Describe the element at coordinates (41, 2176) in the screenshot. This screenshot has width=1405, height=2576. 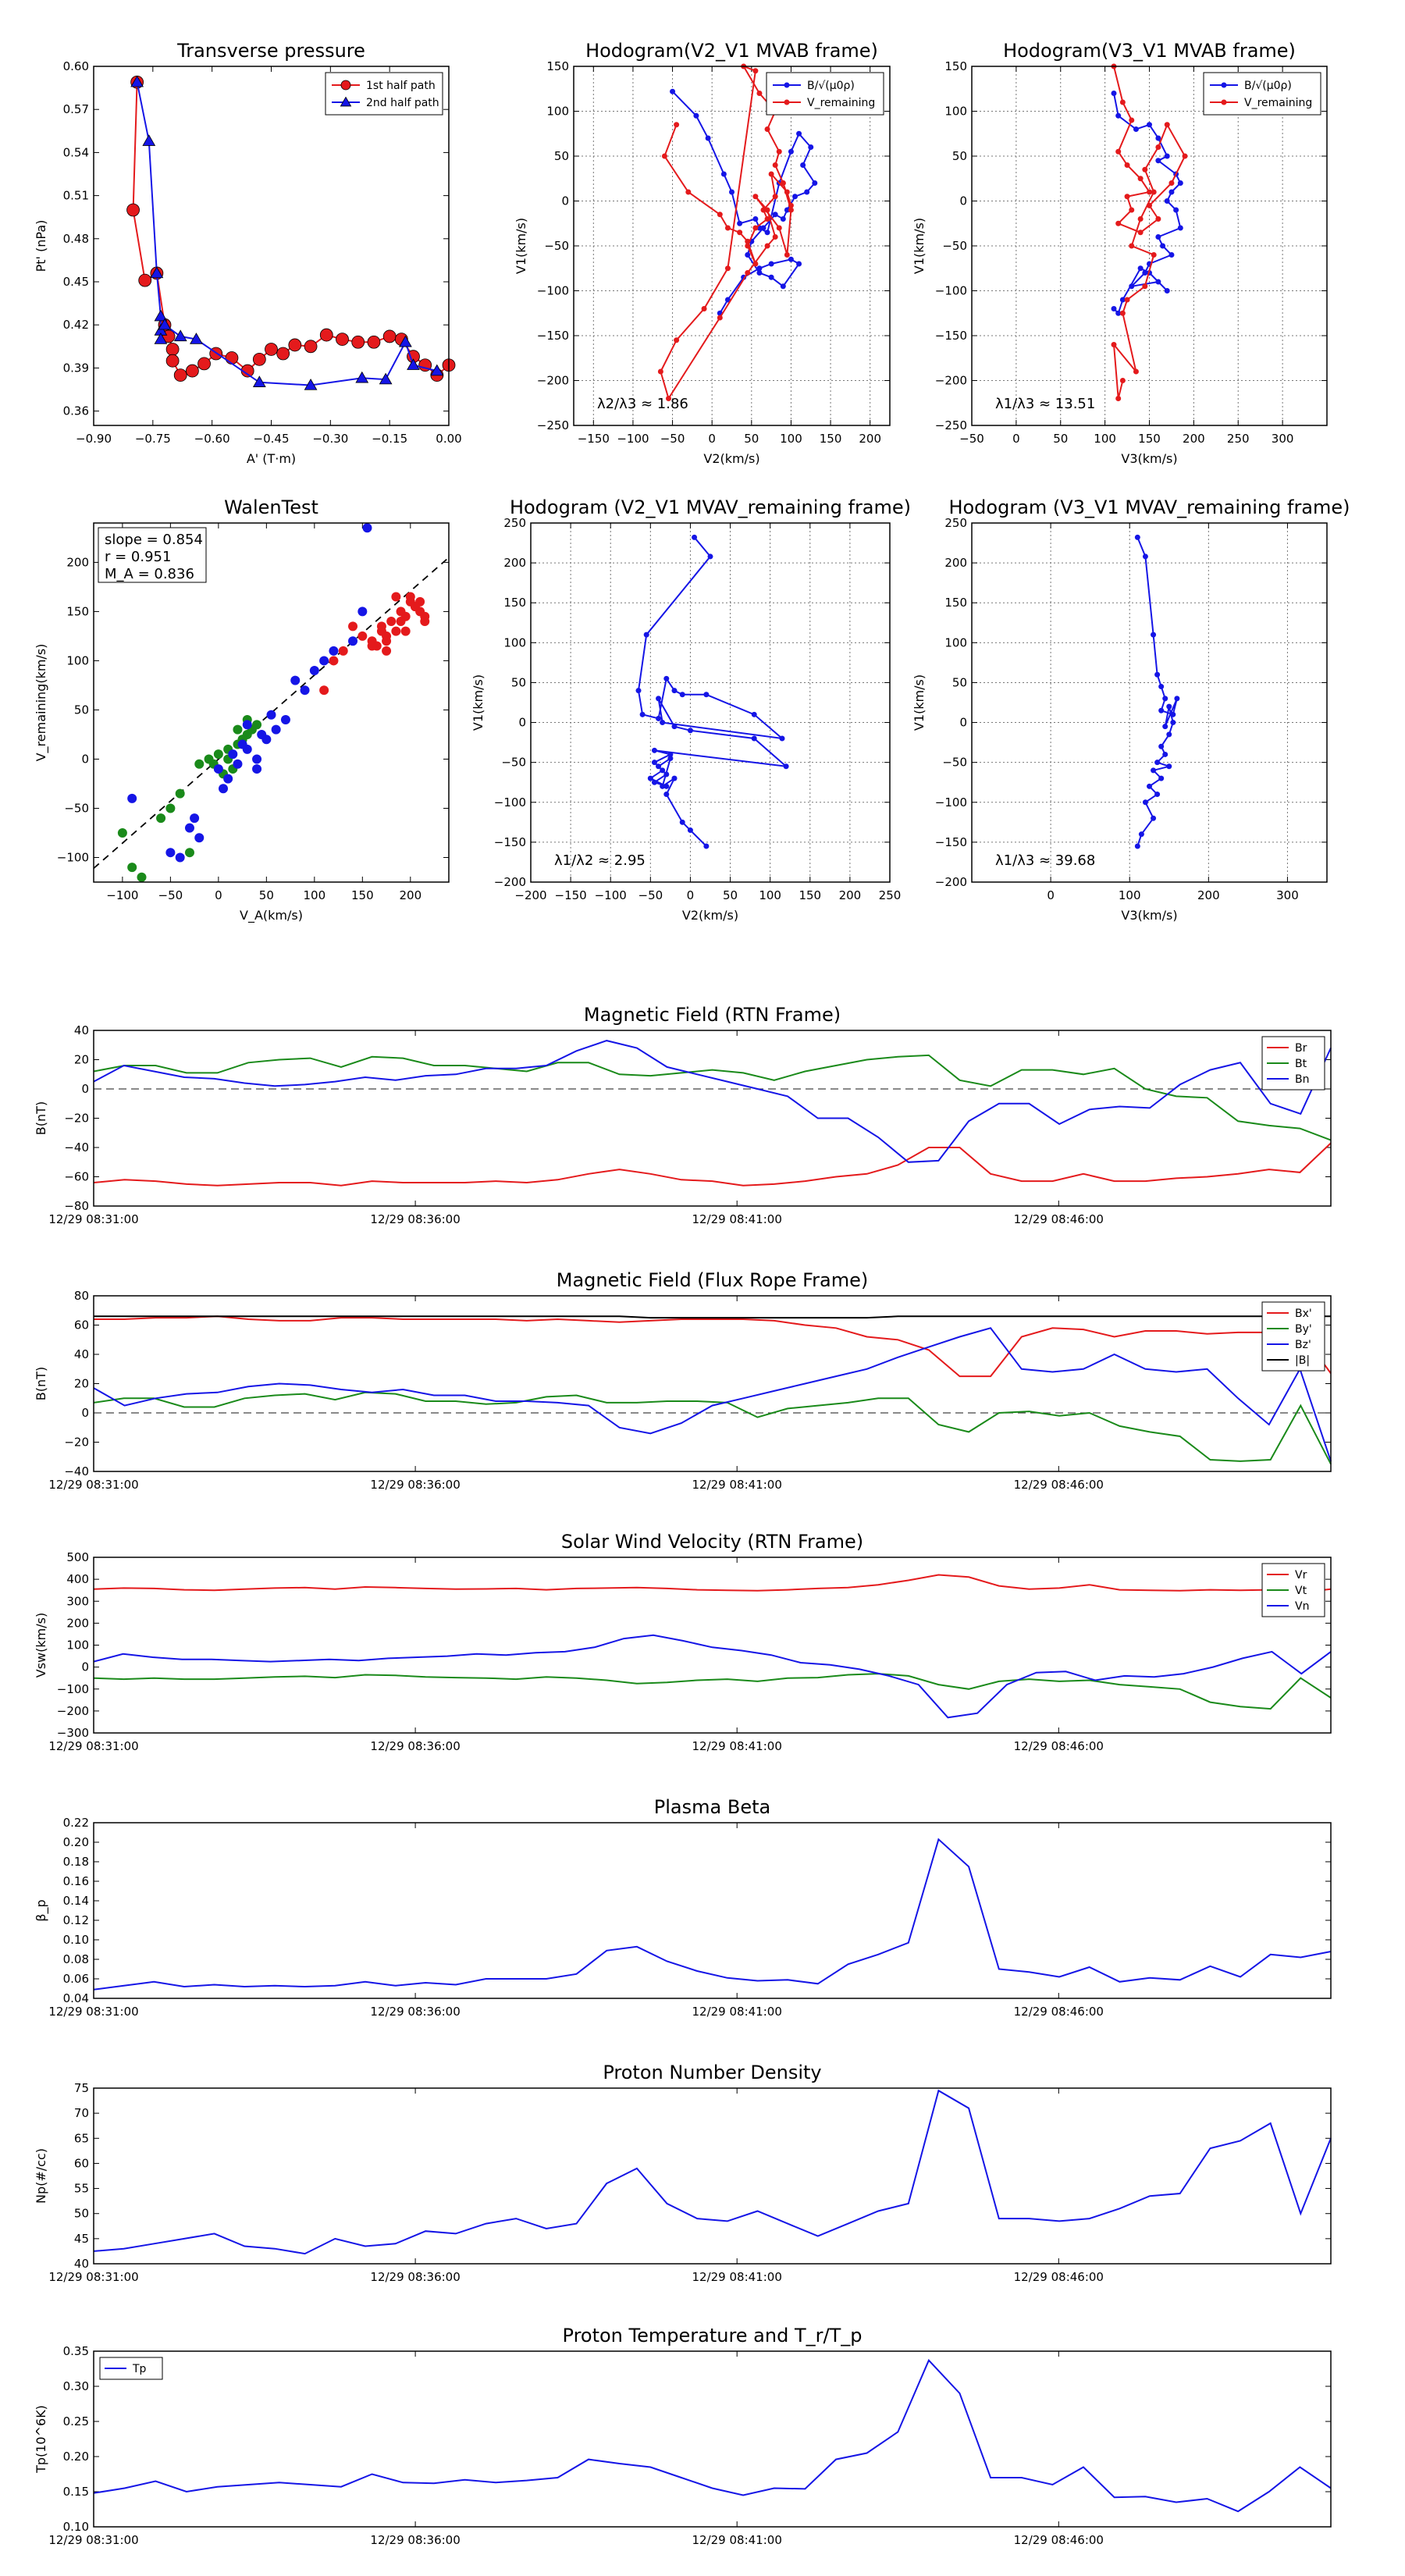
I see `y-axis-label: Np(#/cc)` at that location.